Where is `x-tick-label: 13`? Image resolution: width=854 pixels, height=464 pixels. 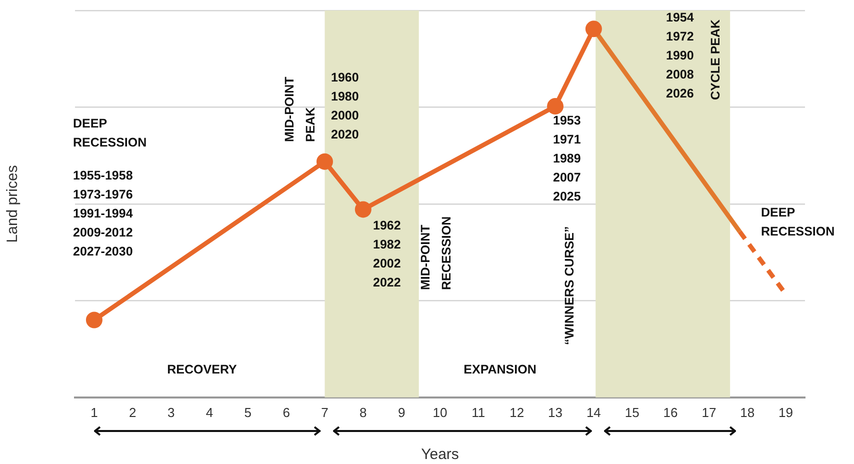 x-tick-label: 13 is located at coordinates (555, 412).